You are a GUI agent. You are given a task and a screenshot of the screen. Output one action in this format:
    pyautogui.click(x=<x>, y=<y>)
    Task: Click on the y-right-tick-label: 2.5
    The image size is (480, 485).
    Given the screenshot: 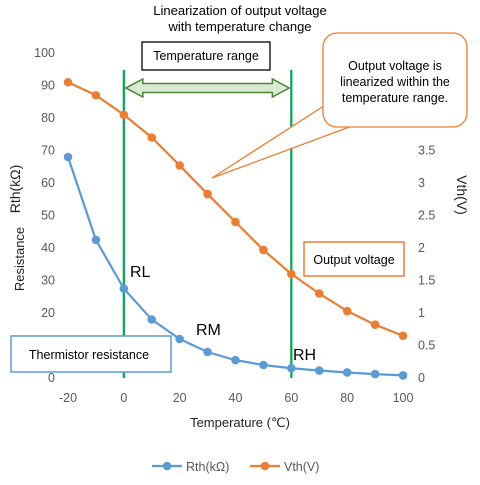 What is the action you would take?
    pyautogui.click(x=426, y=216)
    